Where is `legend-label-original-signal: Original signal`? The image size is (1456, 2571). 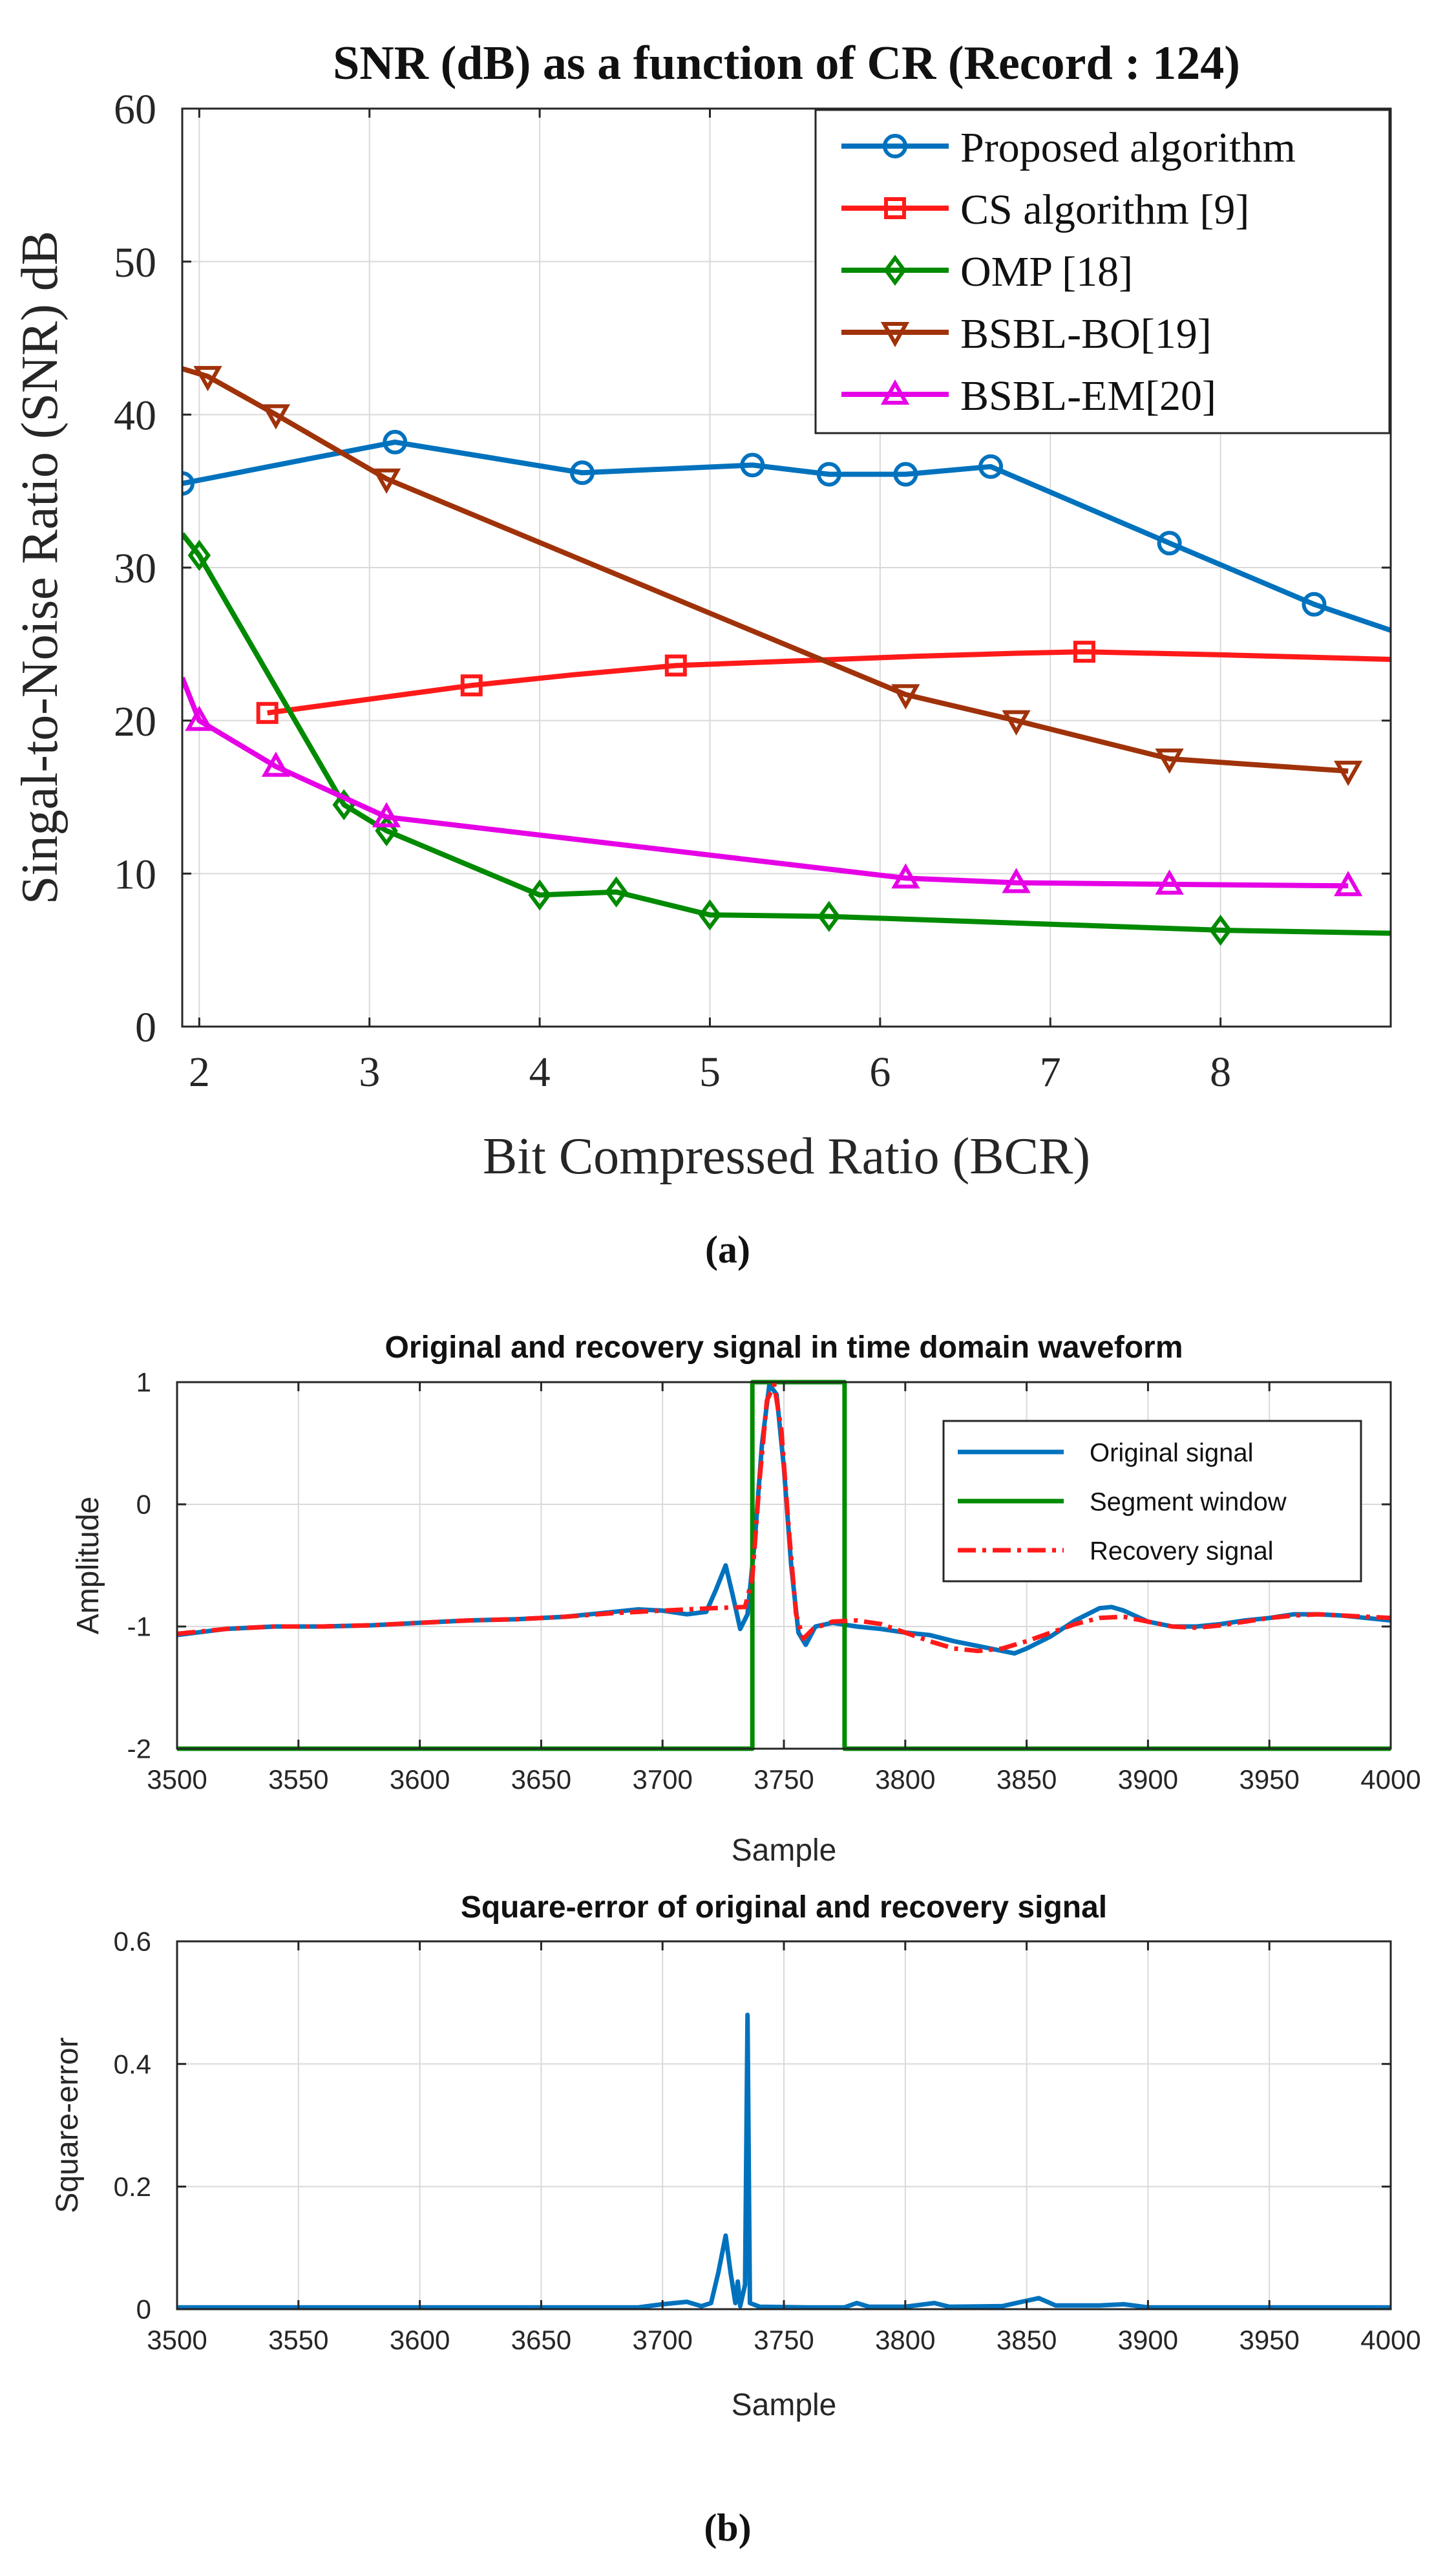 legend-label-original-signal: Original signal is located at coordinates (1171, 1452).